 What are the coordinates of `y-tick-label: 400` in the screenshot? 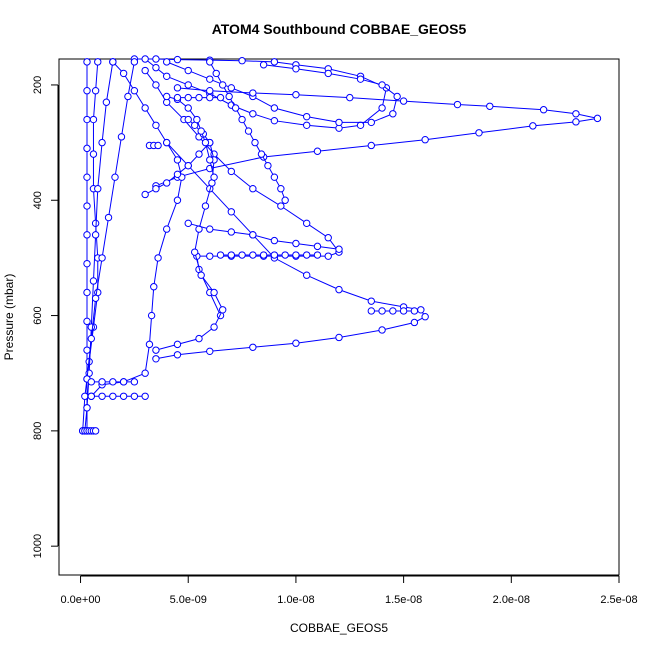 It's located at (38, 200).